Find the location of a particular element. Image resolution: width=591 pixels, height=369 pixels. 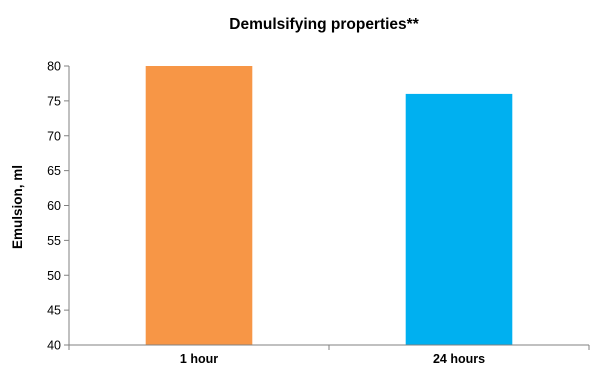

y-axis: 40 45 50 55 60 65 70 75 80 is located at coordinates (58, 206).